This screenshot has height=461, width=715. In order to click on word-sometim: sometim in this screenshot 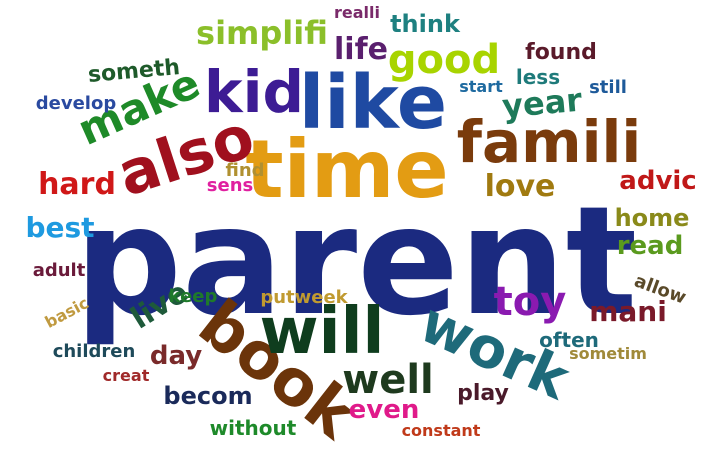, I will do `click(608, 353)`.